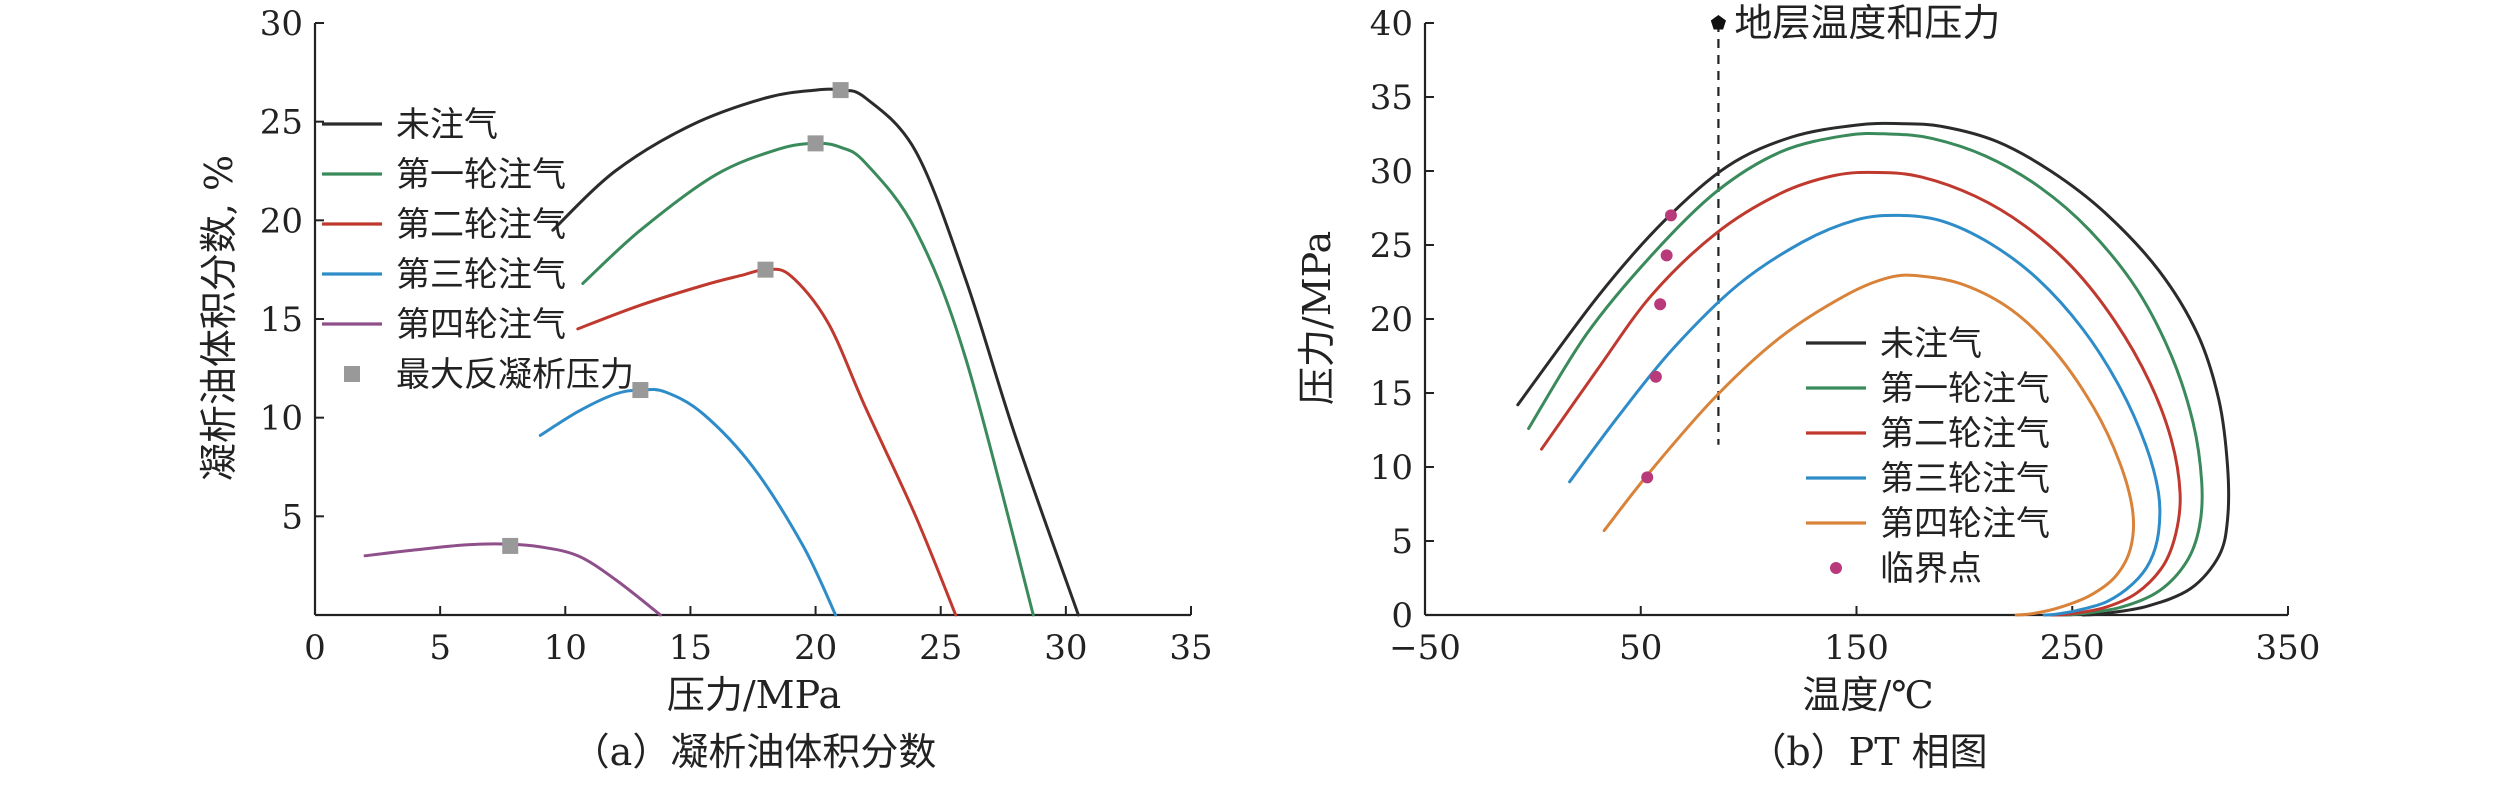 This screenshot has height=786, width=2519. I want to click on x-tick-label: 50, so click(1640, 648).